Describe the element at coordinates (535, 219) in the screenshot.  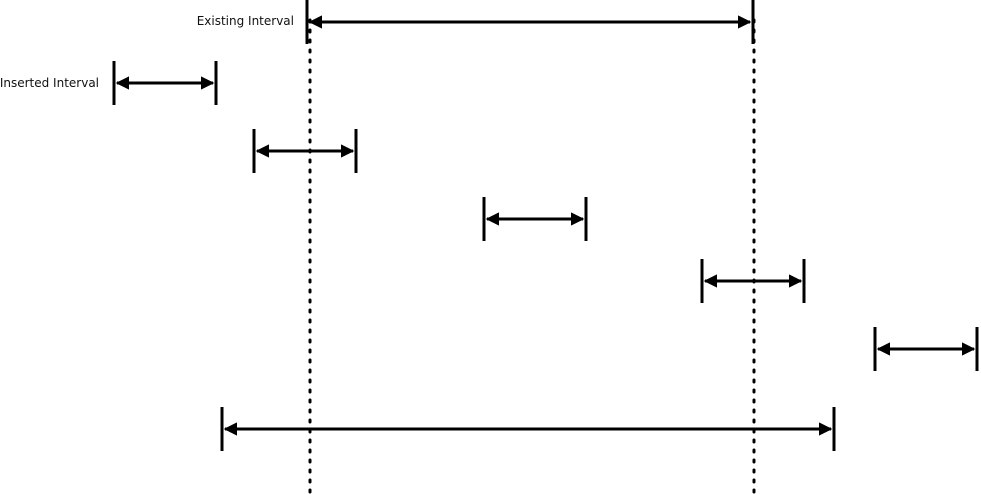
I see `inserted-interval-inside` at that location.